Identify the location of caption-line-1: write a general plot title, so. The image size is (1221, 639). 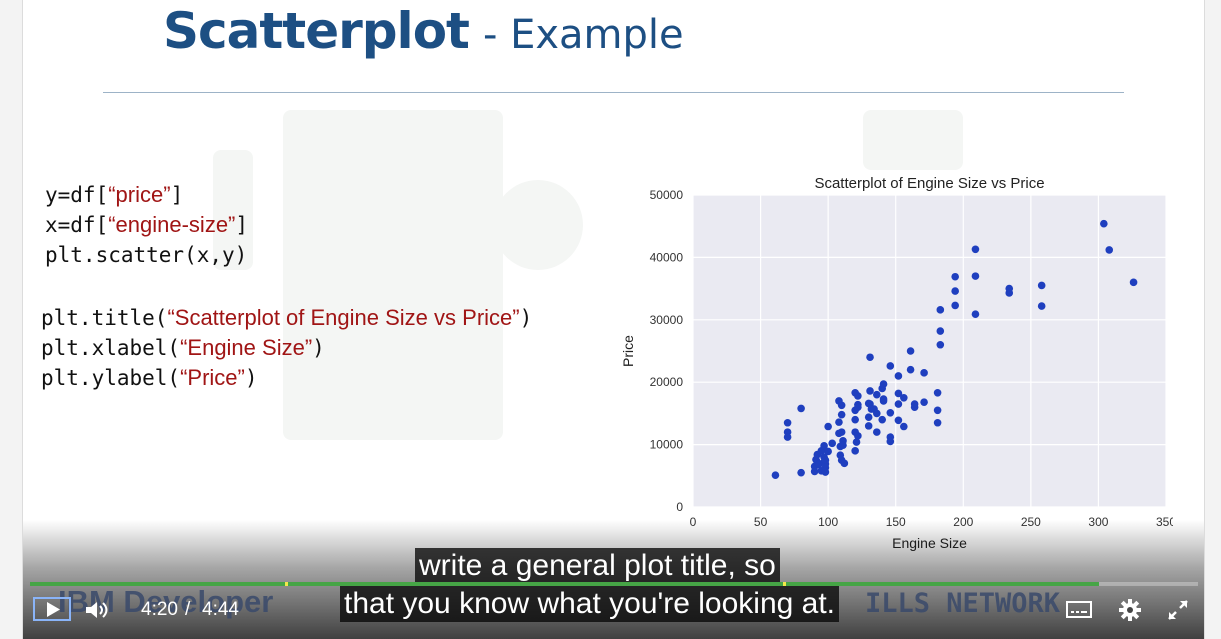
(597, 566).